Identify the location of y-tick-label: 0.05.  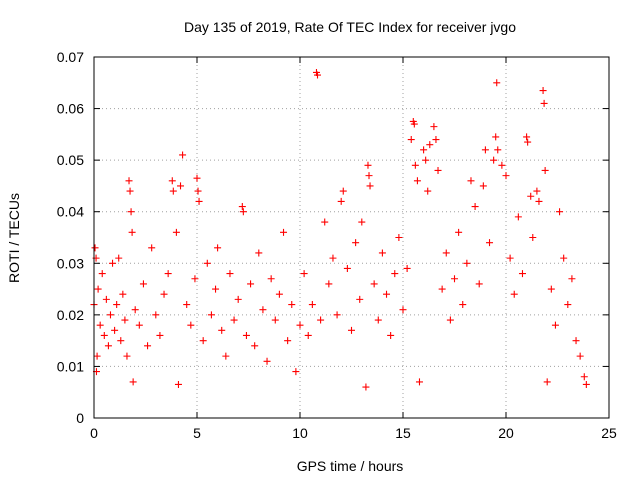
(70, 160).